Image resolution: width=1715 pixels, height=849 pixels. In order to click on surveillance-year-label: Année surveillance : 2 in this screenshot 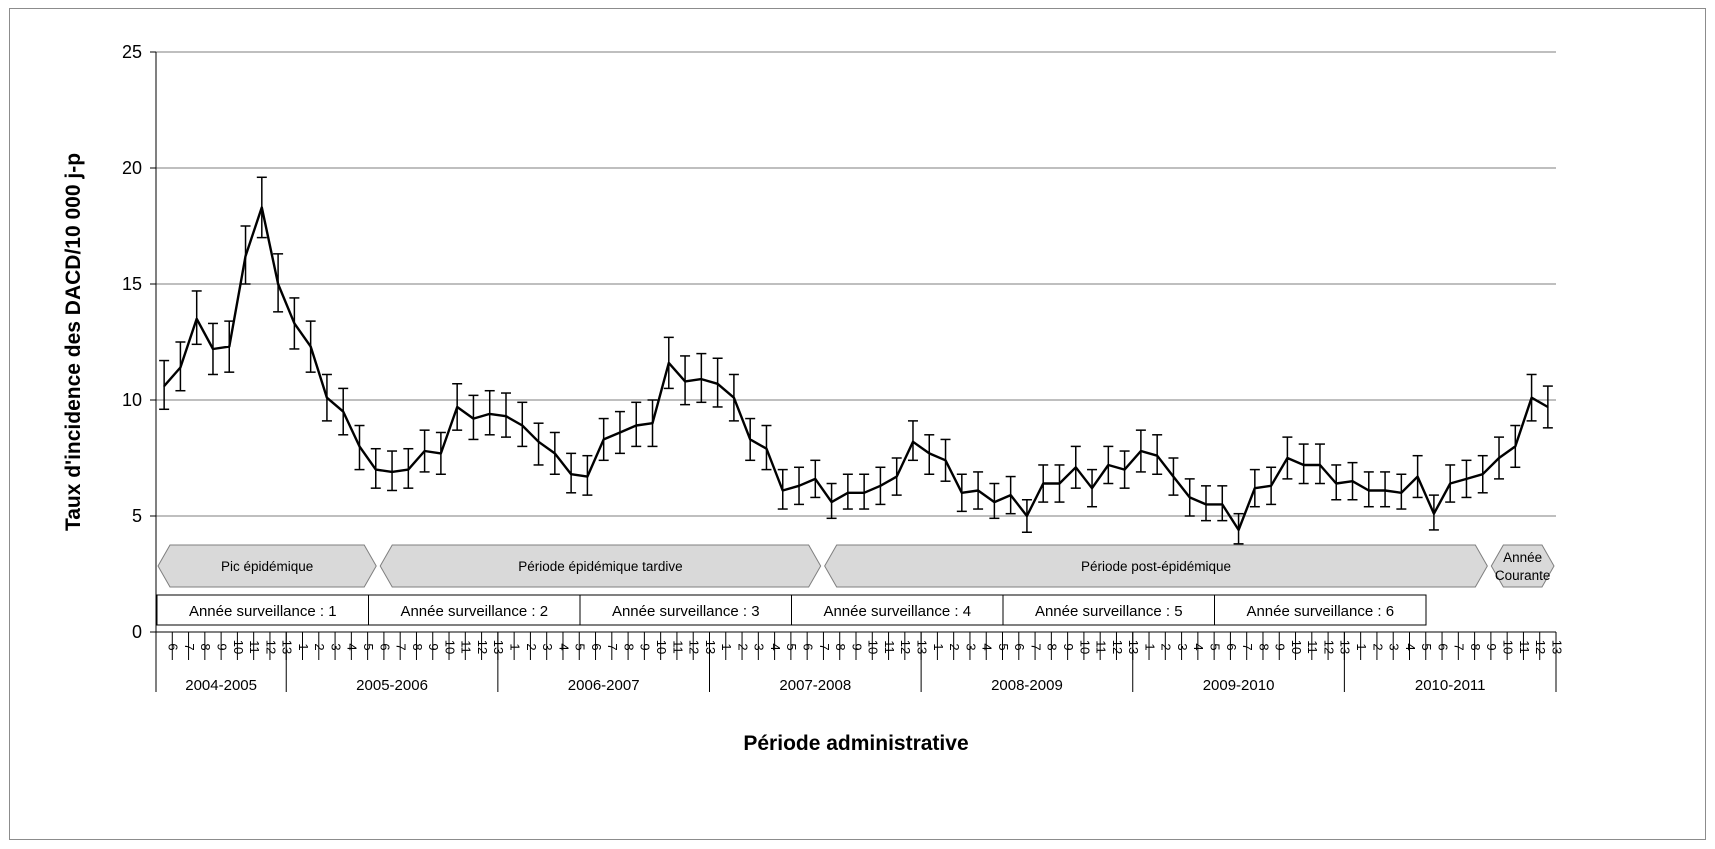, I will do `click(474, 611)`.